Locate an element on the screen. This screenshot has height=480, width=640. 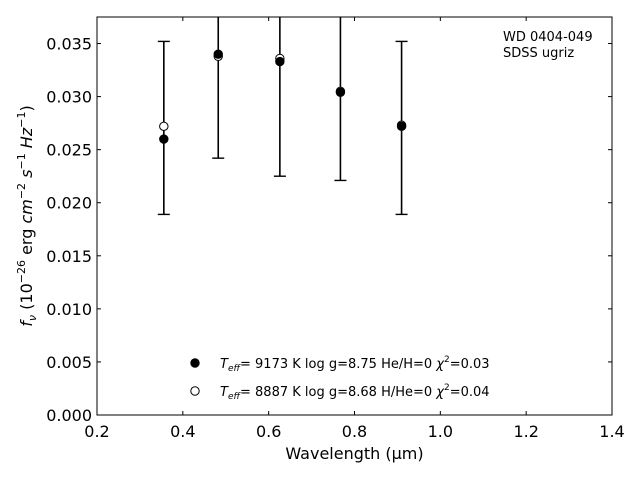
x-axis-label: Wavelength (μm) is located at coordinates (354, 453).